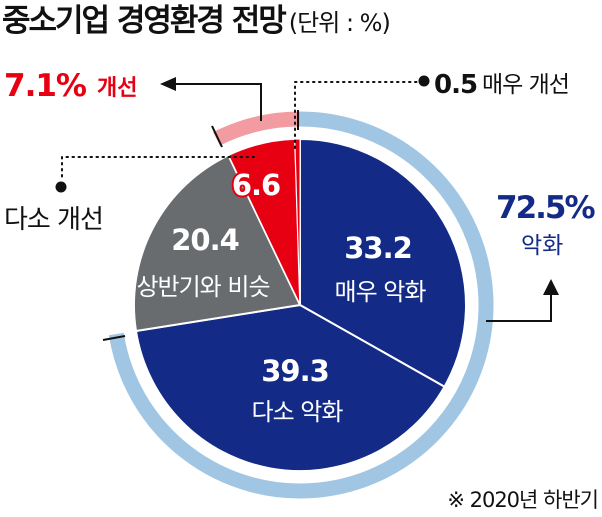 This screenshot has width=602, height=517. What do you see at coordinates (45, 86) in the screenshot?
I see `improve-total-value: 7.1%` at bounding box center [45, 86].